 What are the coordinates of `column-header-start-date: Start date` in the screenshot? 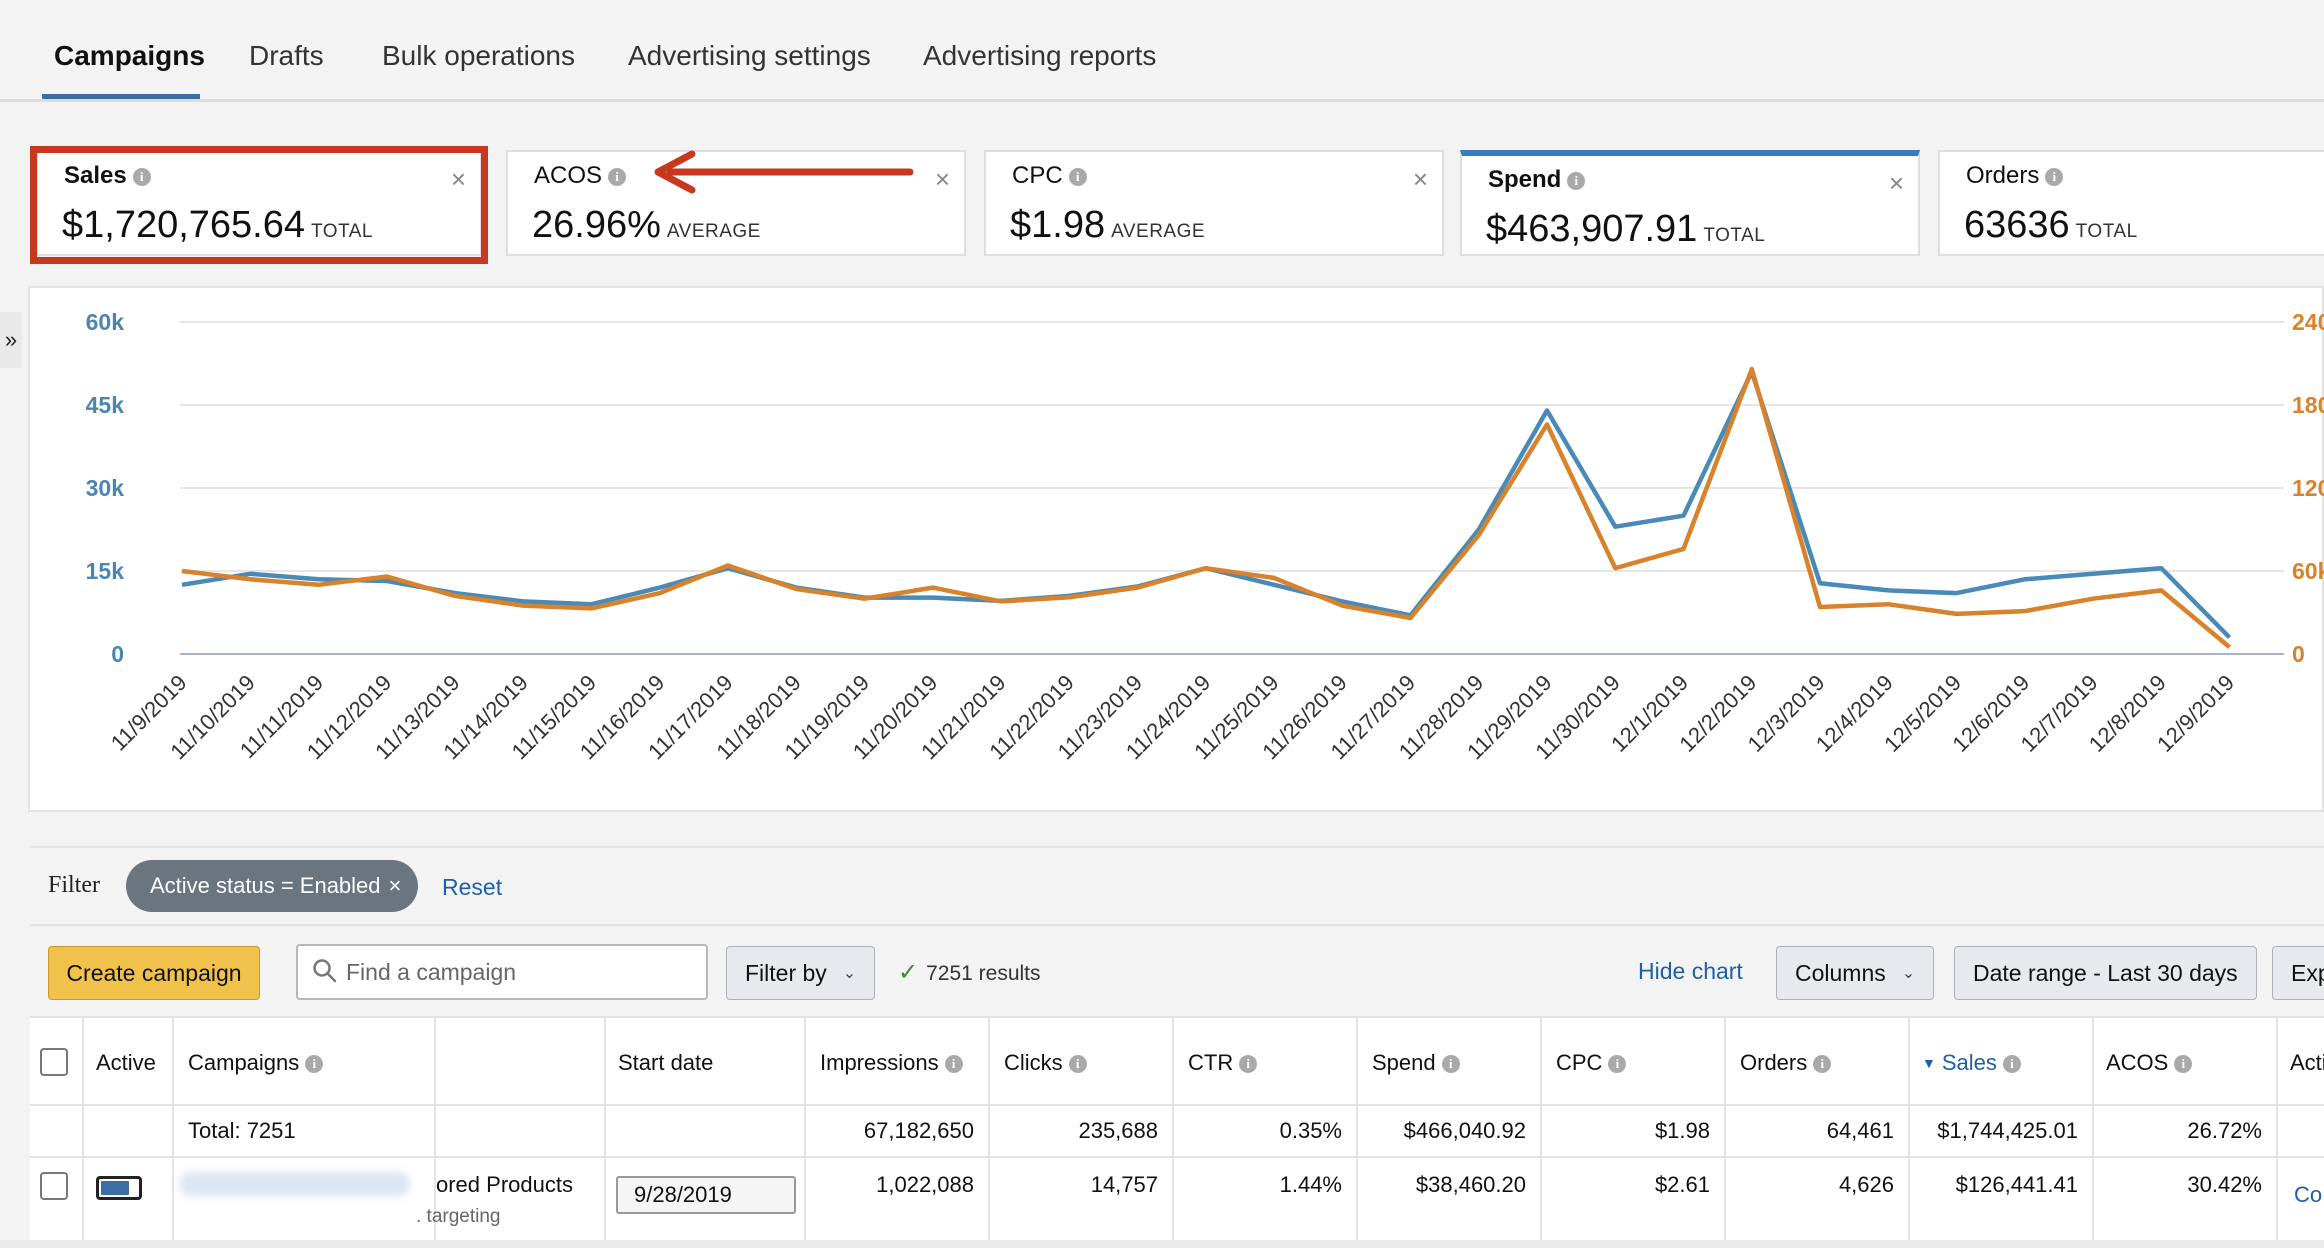 It's located at (666, 1062).